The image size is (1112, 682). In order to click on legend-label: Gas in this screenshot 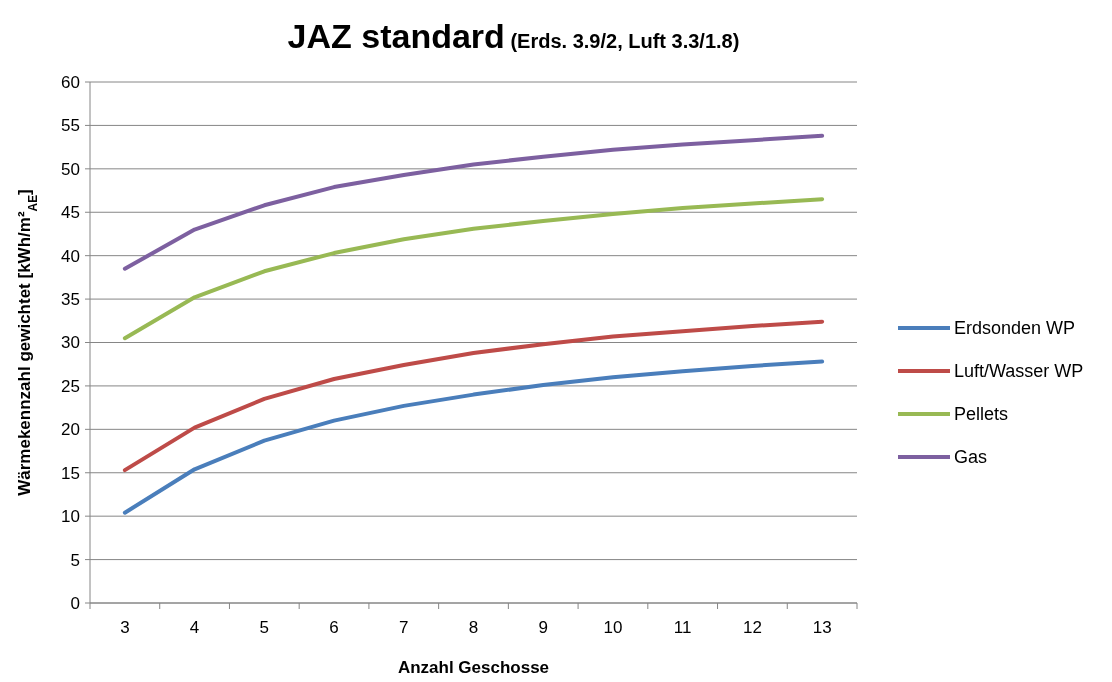, I will do `click(971, 457)`.